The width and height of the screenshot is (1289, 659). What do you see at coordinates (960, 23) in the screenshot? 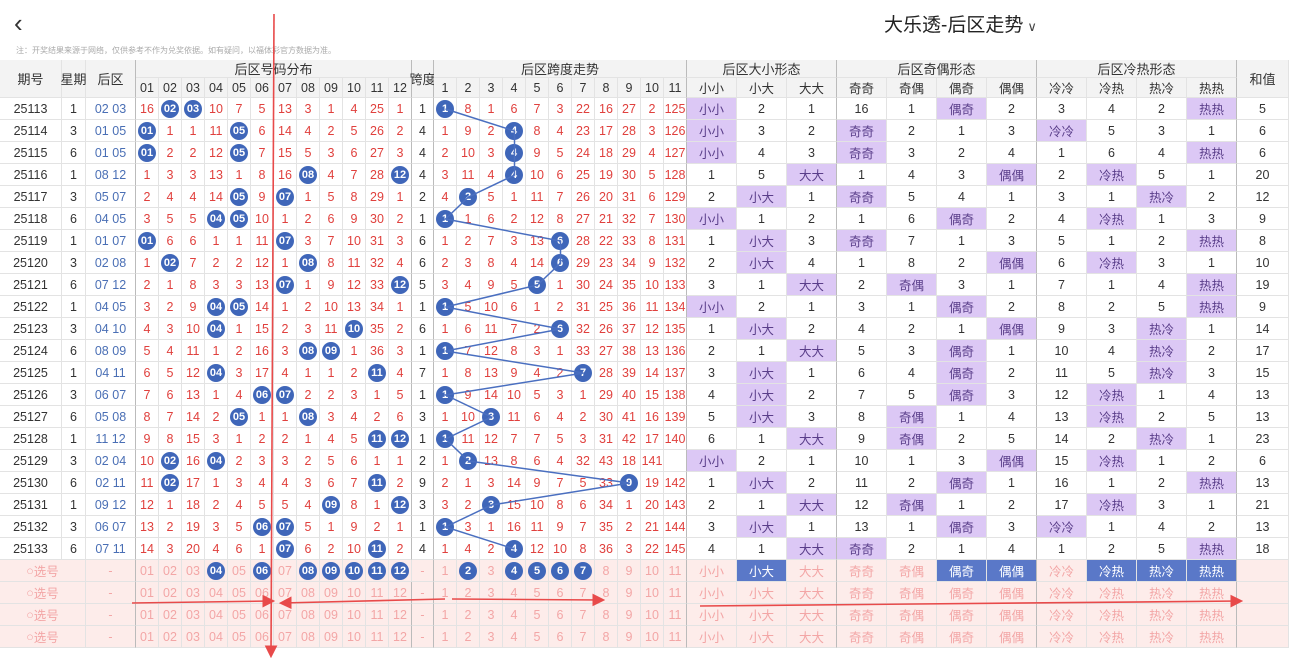
I see `page-title: 大乐透-后区走势 ∨` at bounding box center [960, 23].